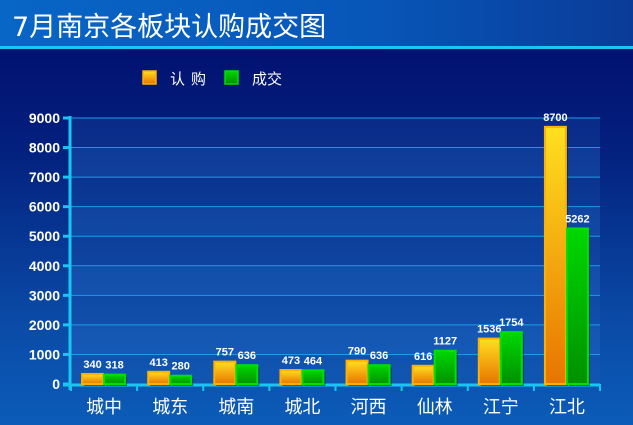 The width and height of the screenshot is (633, 425). Describe the element at coordinates (114, 366) in the screenshot. I see `data-label: 318` at that location.